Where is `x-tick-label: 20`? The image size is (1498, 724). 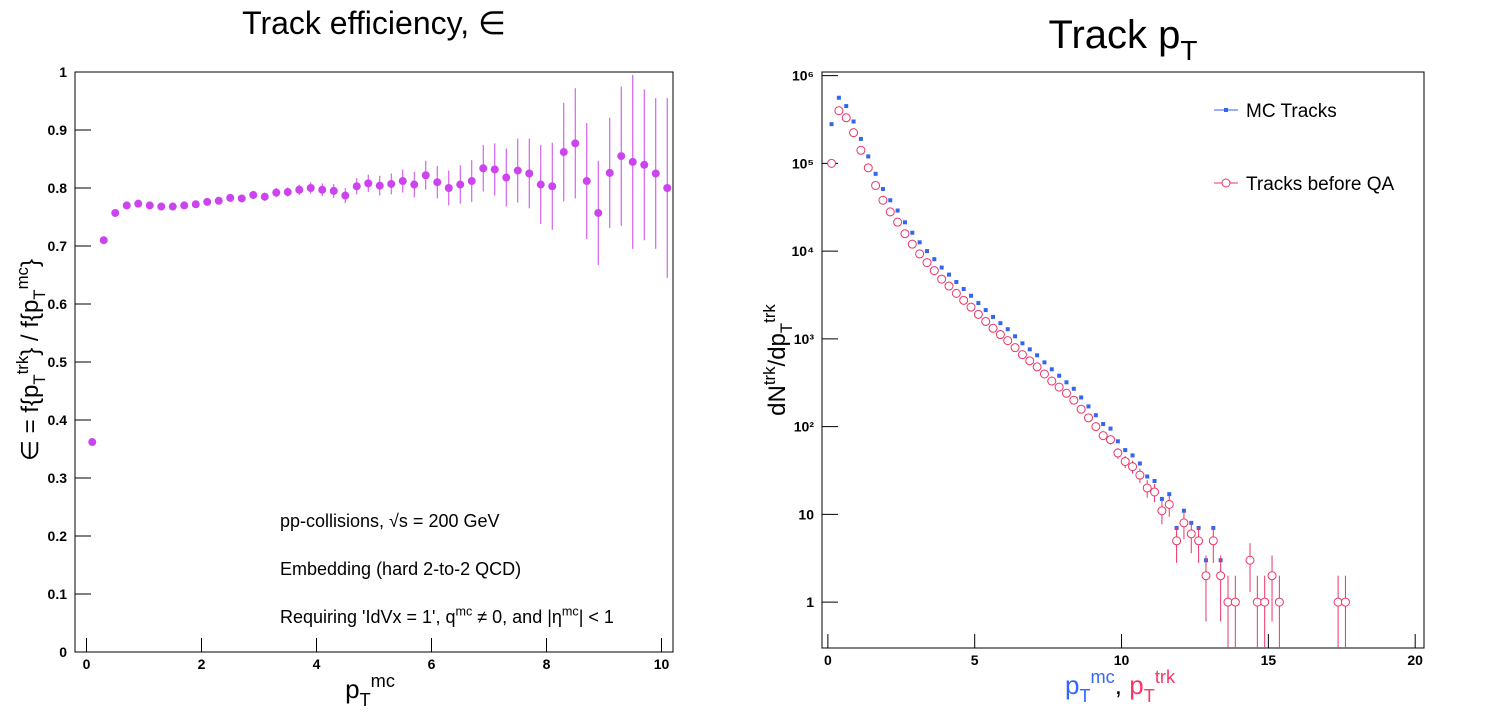 x-tick-label: 20 is located at coordinates (1415, 660).